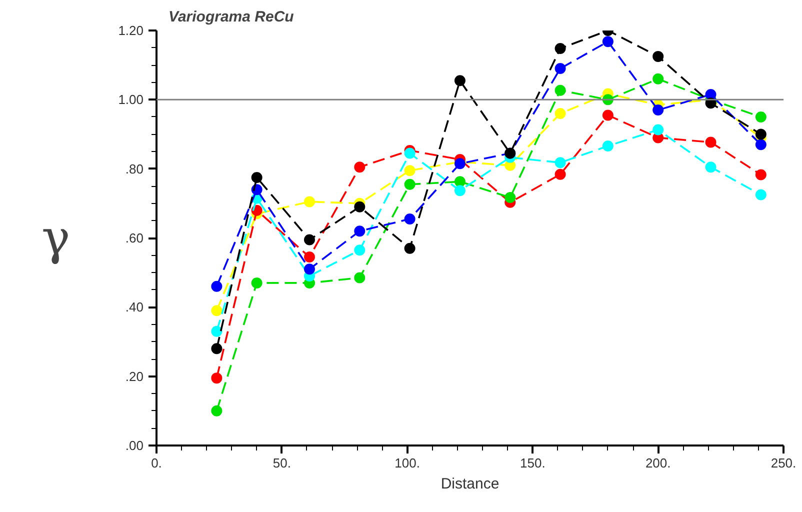 The width and height of the screenshot is (802, 512). I want to click on x-tick-label: 150., so click(533, 463).